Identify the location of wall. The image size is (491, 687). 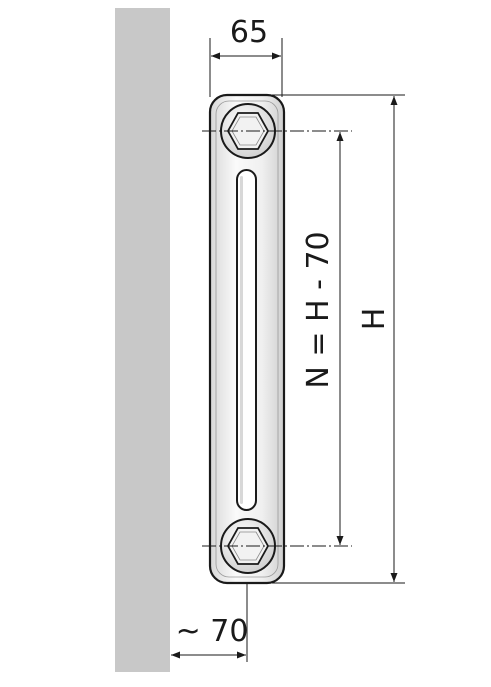
(142, 340).